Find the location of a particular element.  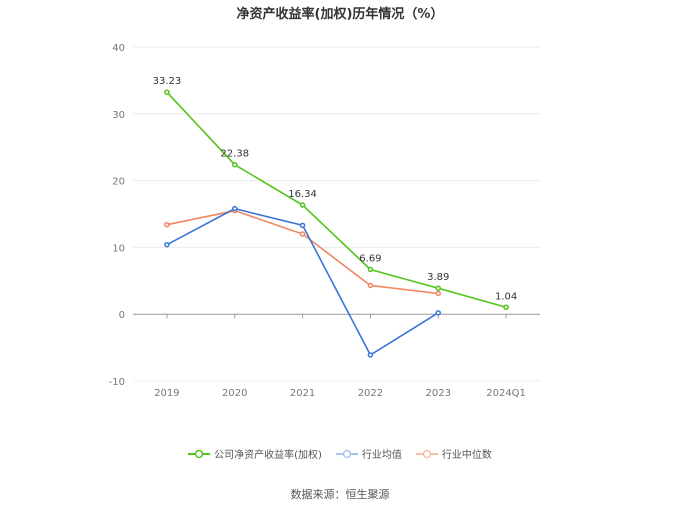

legend-swatch-industry-mean is located at coordinates (346, 453).